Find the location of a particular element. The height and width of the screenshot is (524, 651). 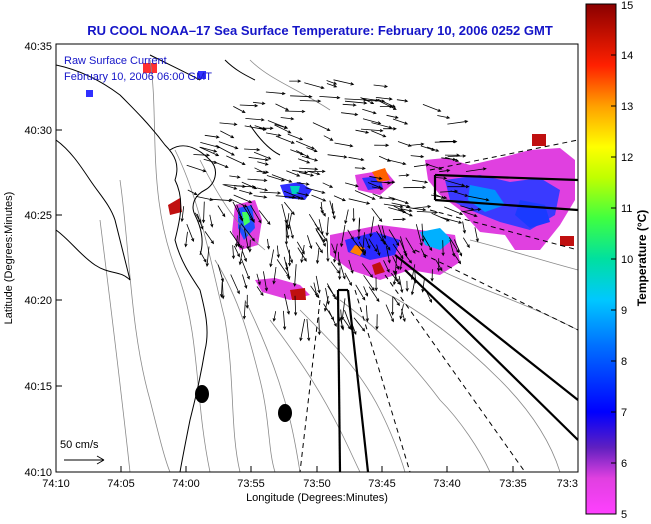

x-tick-label: 73:50 is located at coordinates (317, 484).